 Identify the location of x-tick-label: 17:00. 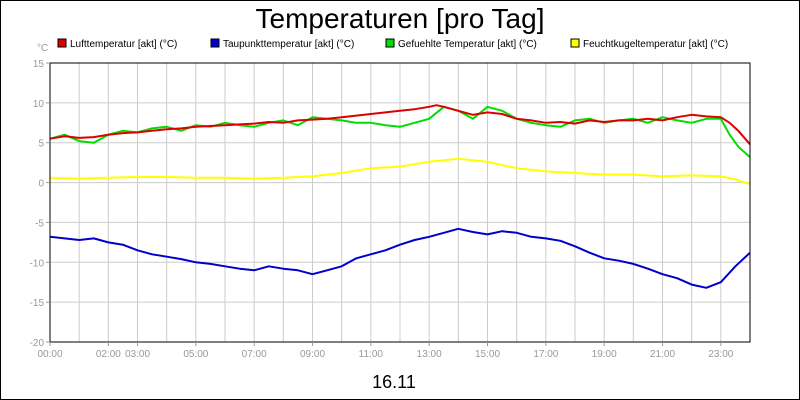
(545, 354).